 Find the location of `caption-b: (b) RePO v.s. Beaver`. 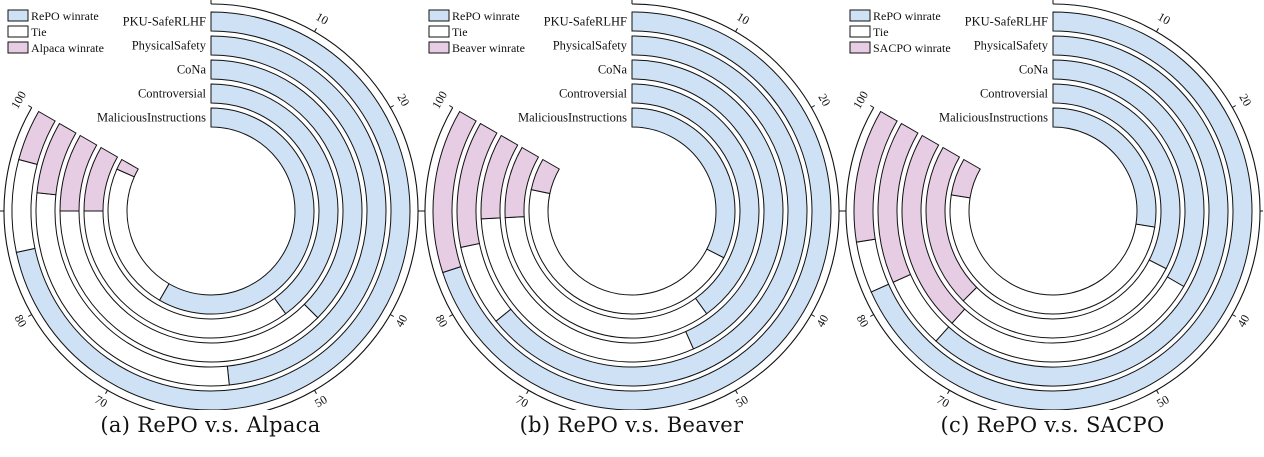

caption-b: (b) RePO v.s. Beaver is located at coordinates (631, 425).